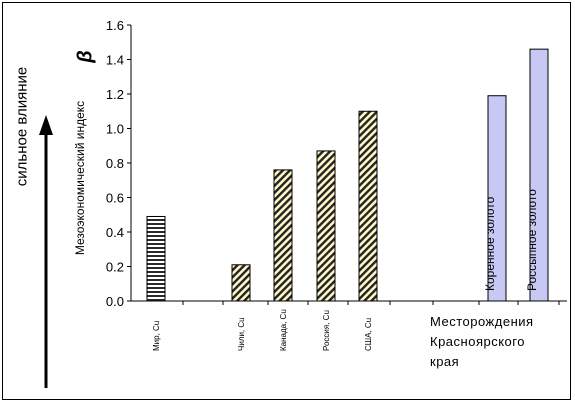  Describe the element at coordinates (490, 243) in the screenshot. I see `bar-inner-label: Коренное золото` at that location.